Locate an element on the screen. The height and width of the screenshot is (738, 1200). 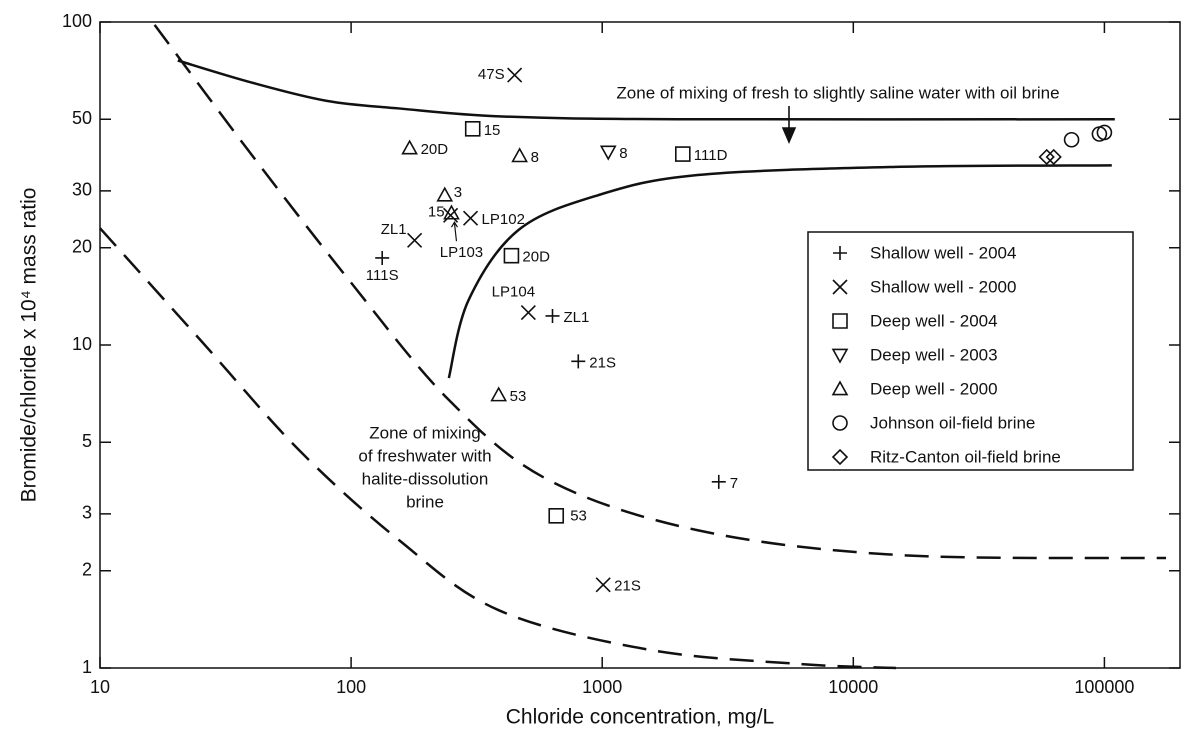
y-tick-label: 1 is located at coordinates (87, 667).